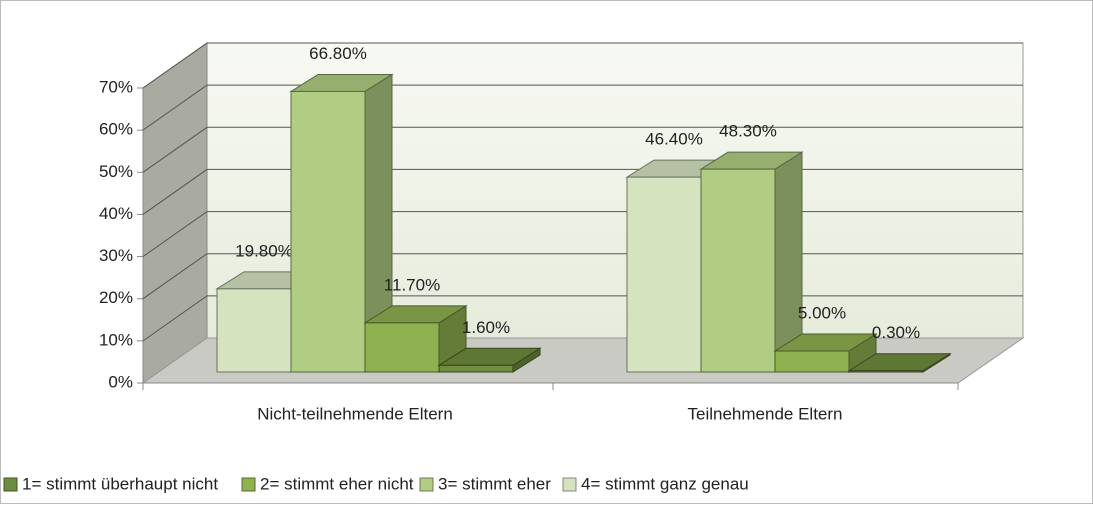 Image resolution: width=1093 pixels, height=509 pixels. I want to click on y-tick-label: 30%, so click(116, 255).